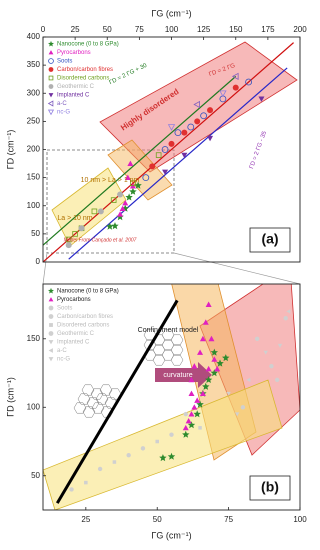 This screenshot has height=550, width=320. Describe the element at coordinates (34, 64) in the screenshot. I see `y-tick-label: 350` at that location.